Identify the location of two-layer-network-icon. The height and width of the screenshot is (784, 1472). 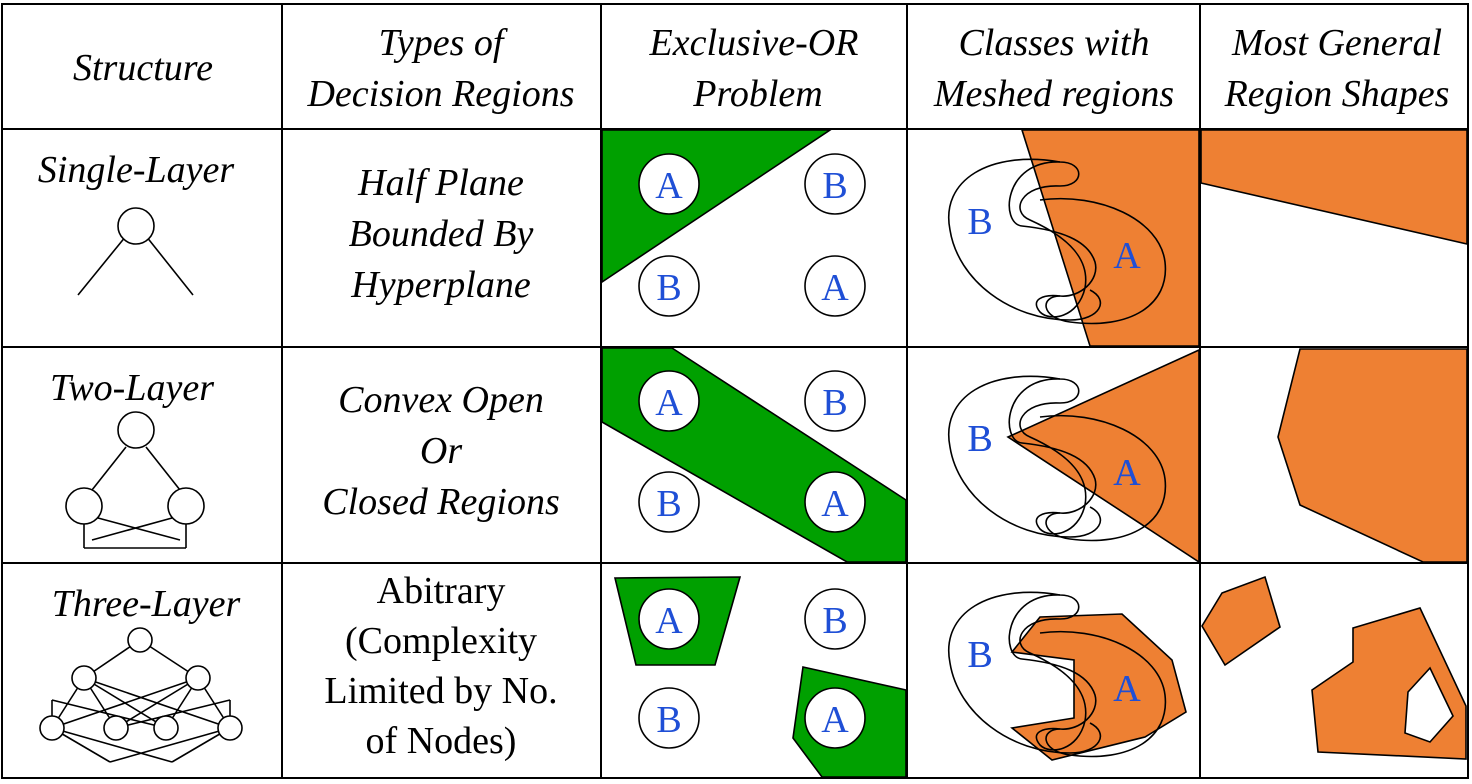
(135, 480).